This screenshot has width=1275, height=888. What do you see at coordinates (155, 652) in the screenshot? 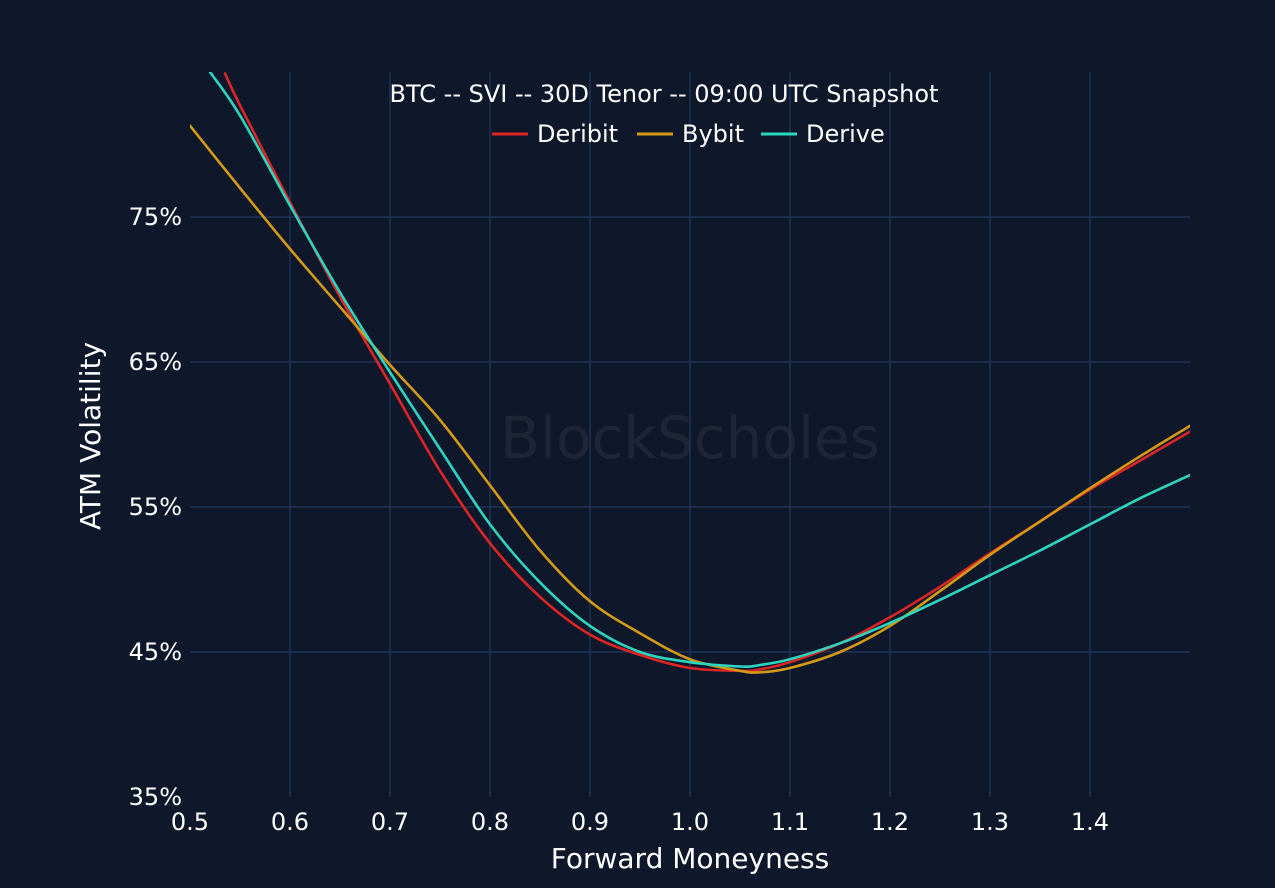
I see `y-tick-label: 45%` at bounding box center [155, 652].